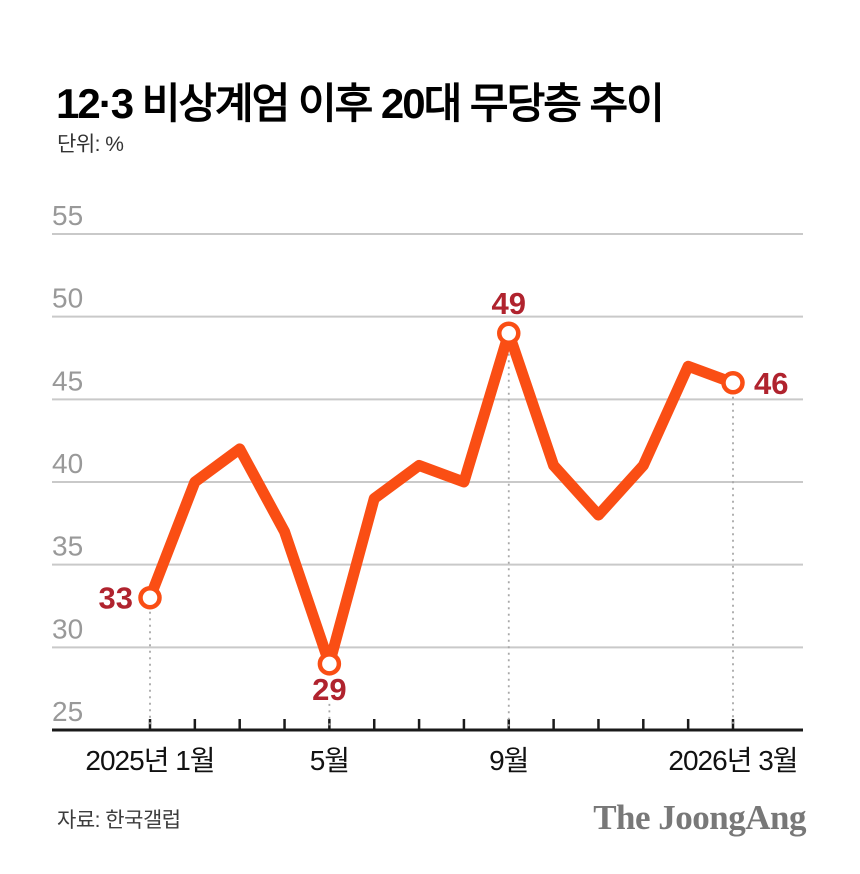 This screenshot has height=874, width=860. I want to click on y-tick-label-55: 55, so click(67, 215).